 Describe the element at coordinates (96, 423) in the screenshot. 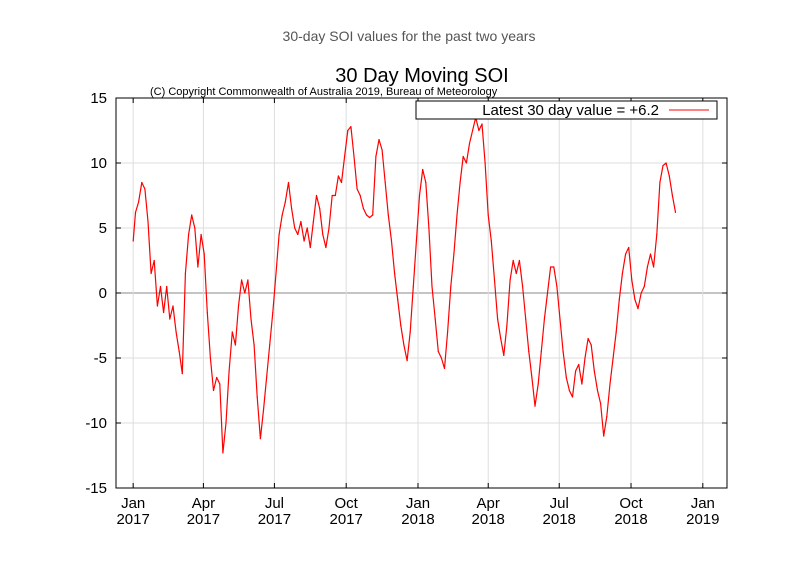

I see `y-tick-label: -10` at that location.